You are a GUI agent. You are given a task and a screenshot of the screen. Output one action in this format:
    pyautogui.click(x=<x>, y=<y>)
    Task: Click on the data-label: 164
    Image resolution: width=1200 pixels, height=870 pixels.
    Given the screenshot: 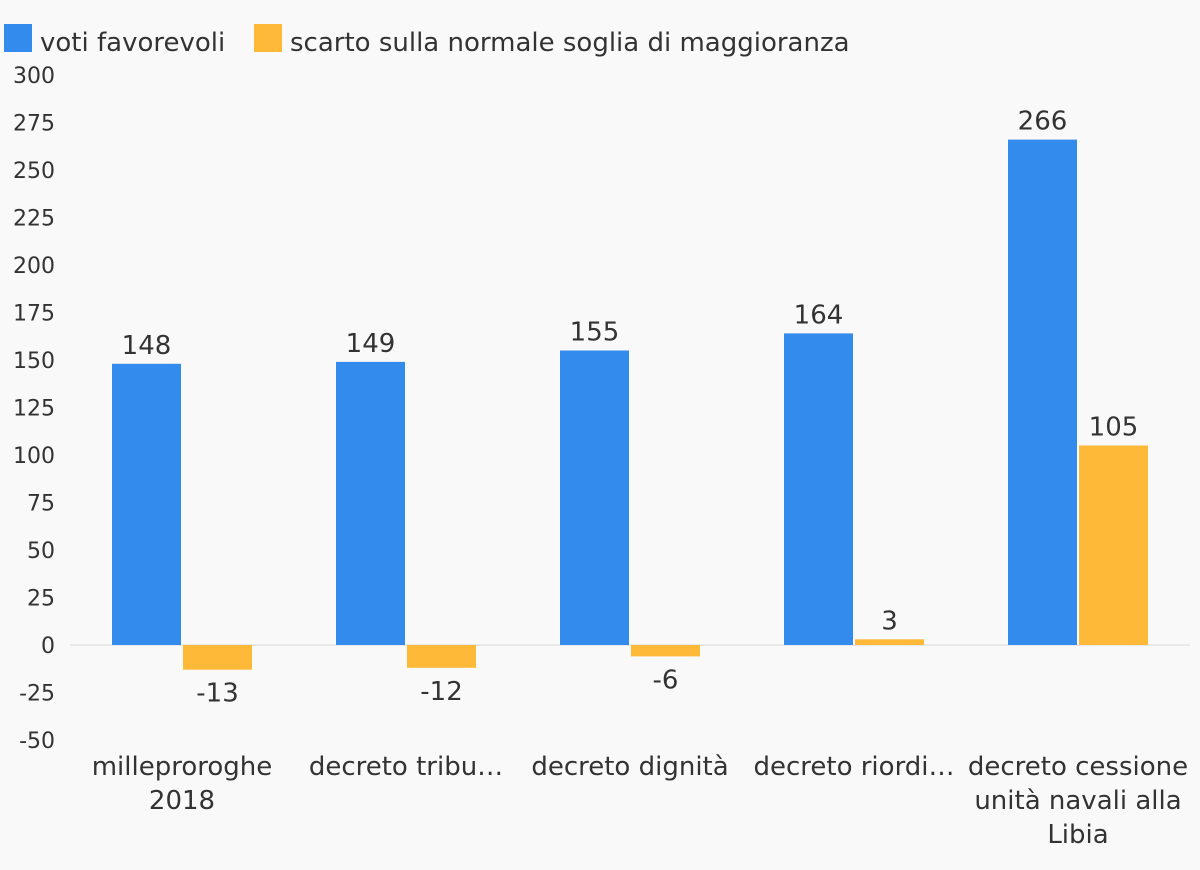 What is the action you would take?
    pyautogui.click(x=819, y=315)
    